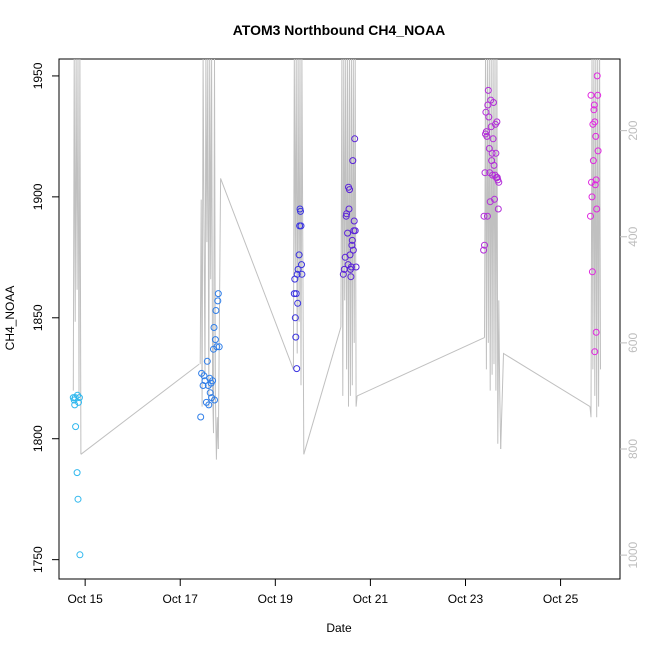 The width and height of the screenshot is (650, 650). Describe the element at coordinates (633, 449) in the screenshot. I see `right-tick-label-3: 800` at that location.